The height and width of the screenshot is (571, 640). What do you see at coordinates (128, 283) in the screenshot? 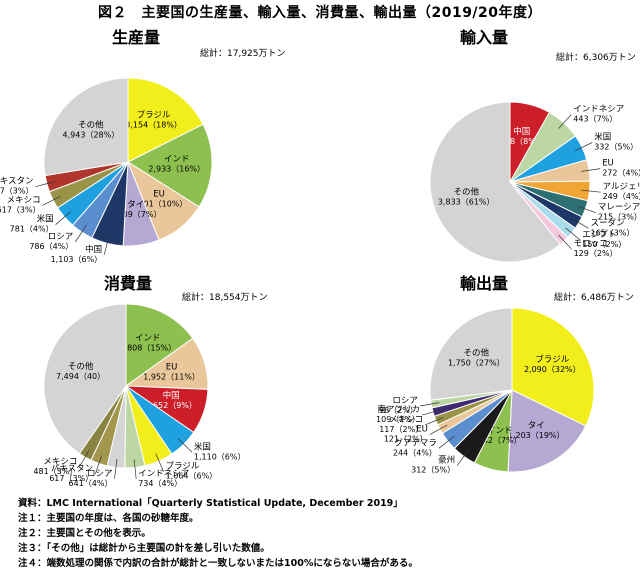
I see `consumption-title: 消費量` at bounding box center [128, 283].